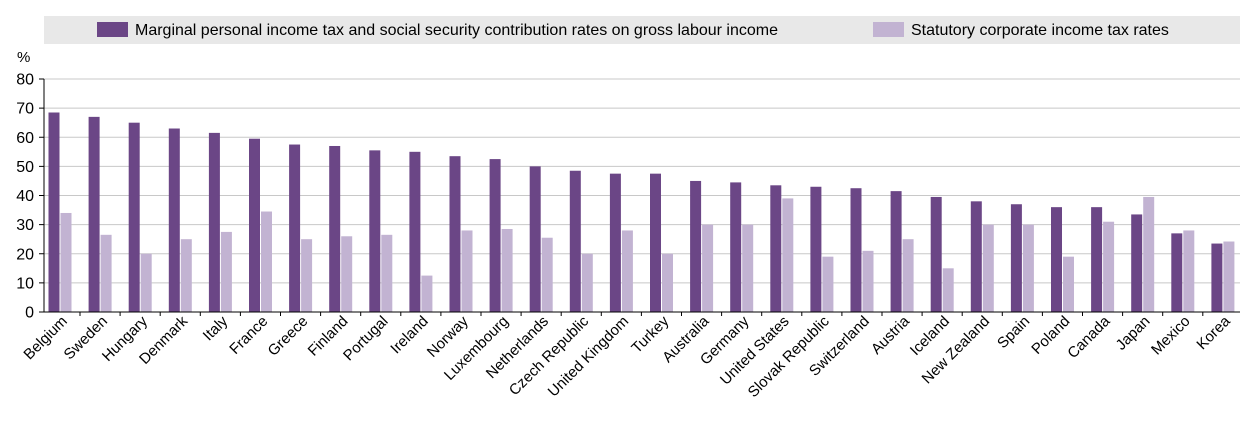 This screenshot has height=427, width=1240. Describe the element at coordinates (1133, 333) in the screenshot. I see `x-category-label: Japan` at that location.